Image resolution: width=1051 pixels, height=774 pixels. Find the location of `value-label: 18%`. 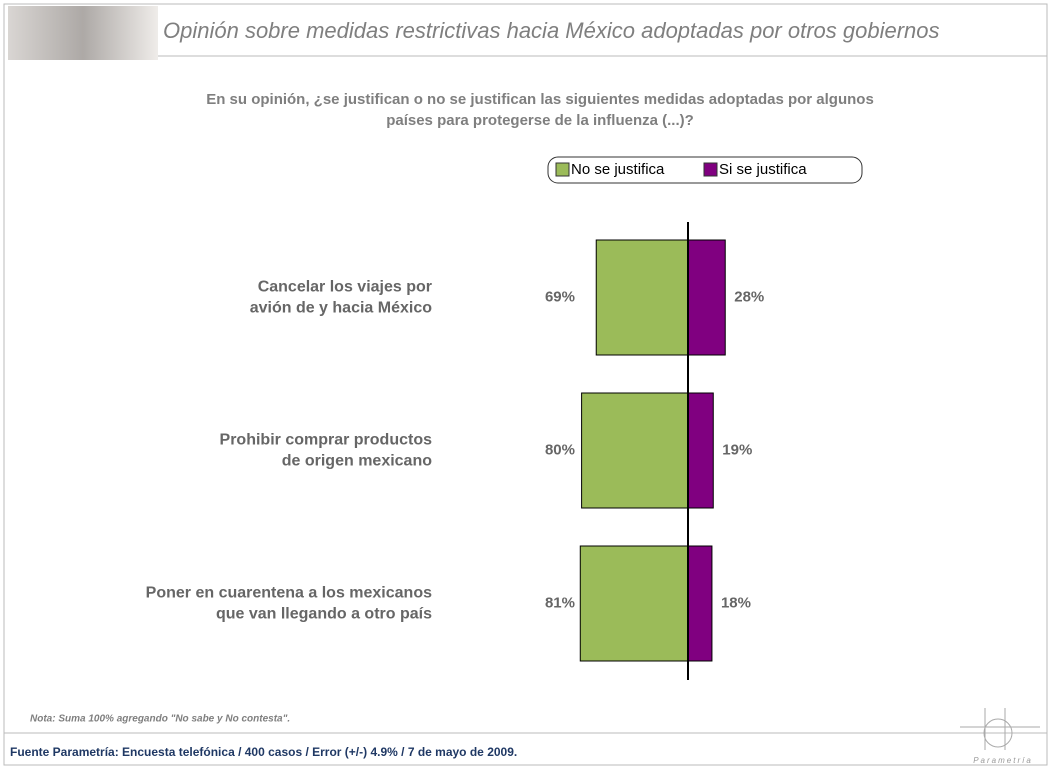

value-label: 18% is located at coordinates (736, 602).